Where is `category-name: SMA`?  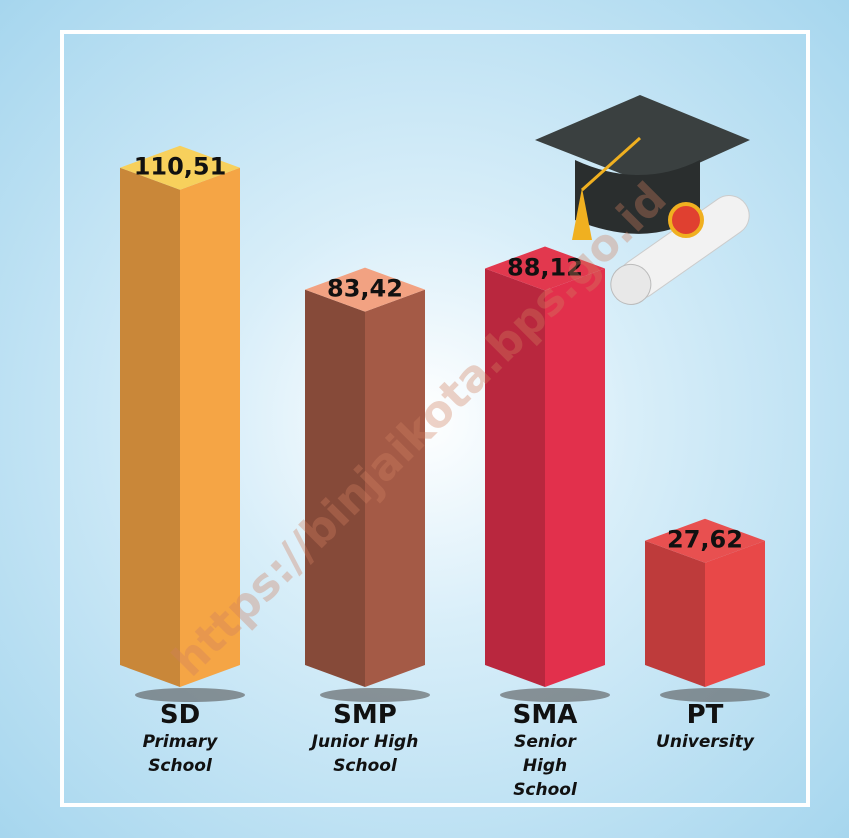
category-name: SMA is located at coordinates (545, 715).